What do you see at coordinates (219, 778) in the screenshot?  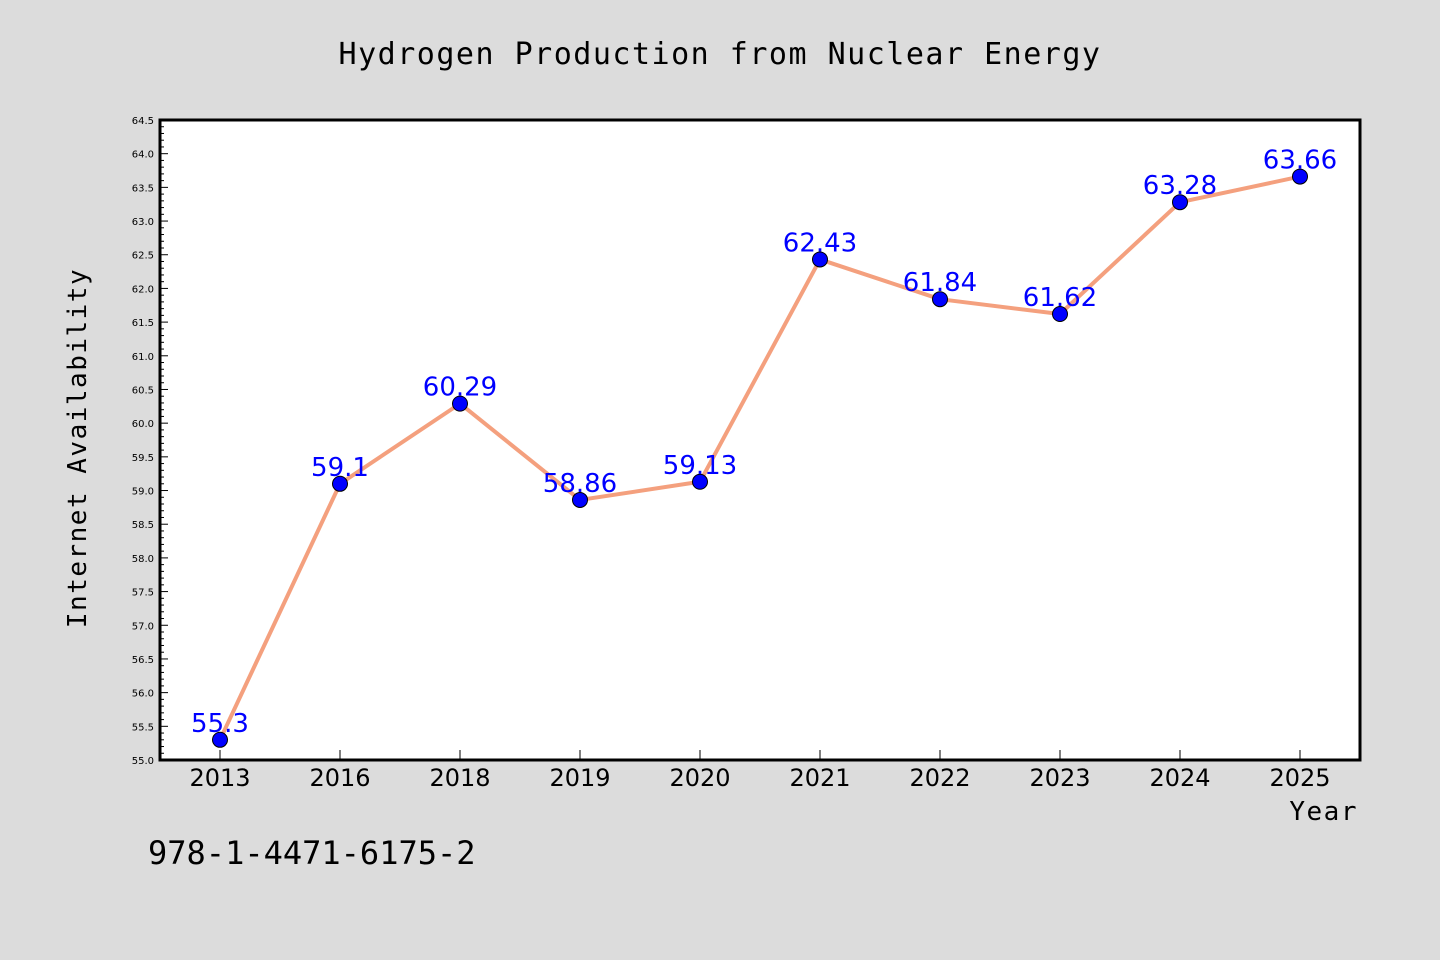 I see `x-tick-label: 2013` at bounding box center [219, 778].